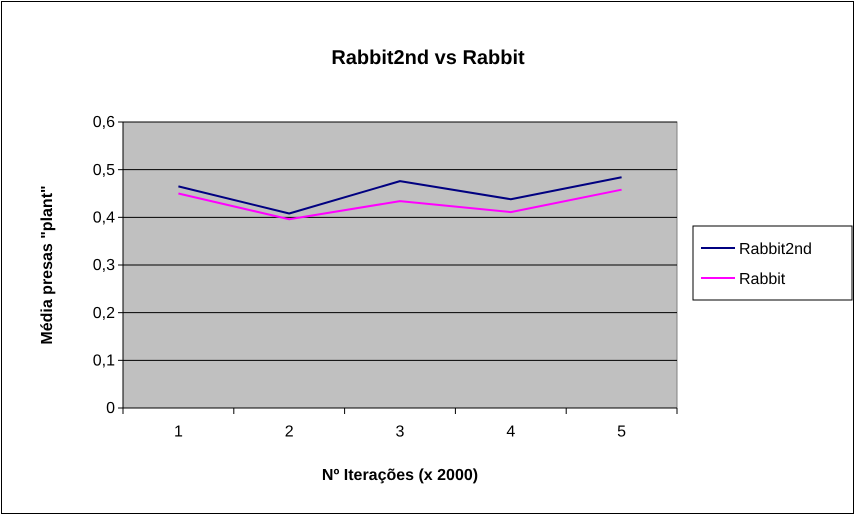 The width and height of the screenshot is (856, 516). What do you see at coordinates (511, 432) in the screenshot?
I see `x-tick-label: 4` at bounding box center [511, 432].